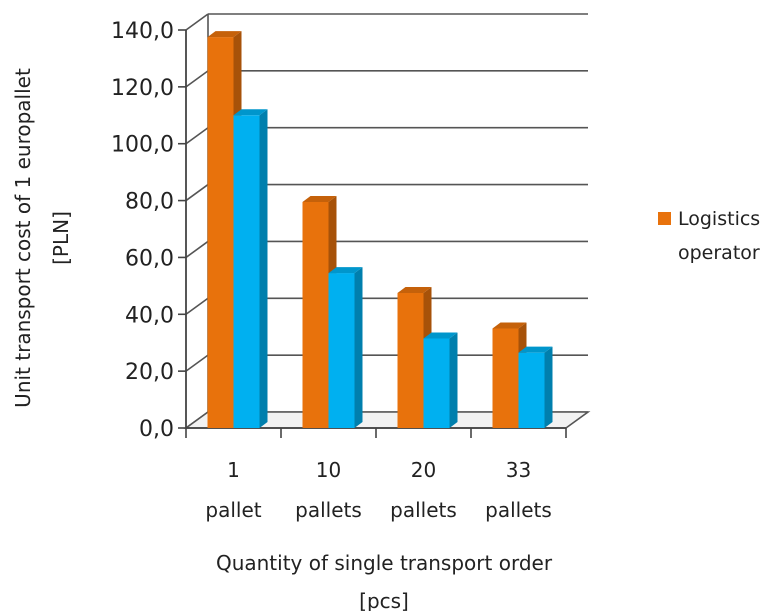  What do you see at coordinates (149, 372) in the screenshot?
I see `y-tick-label: 20,0` at bounding box center [149, 372].